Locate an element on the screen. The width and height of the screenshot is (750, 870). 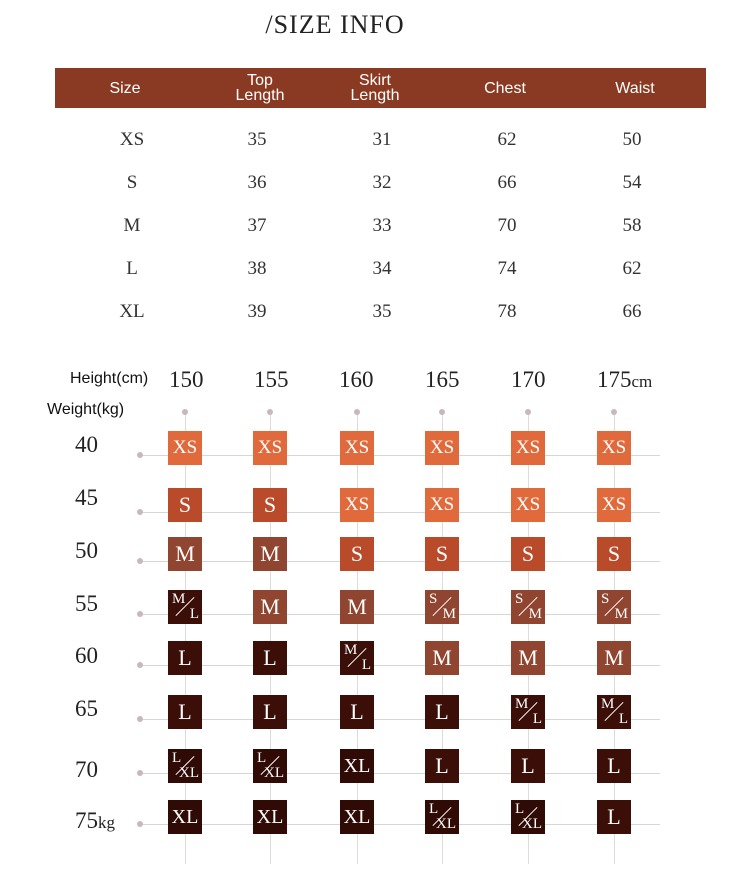
height-value: 165 is located at coordinates (442, 380).